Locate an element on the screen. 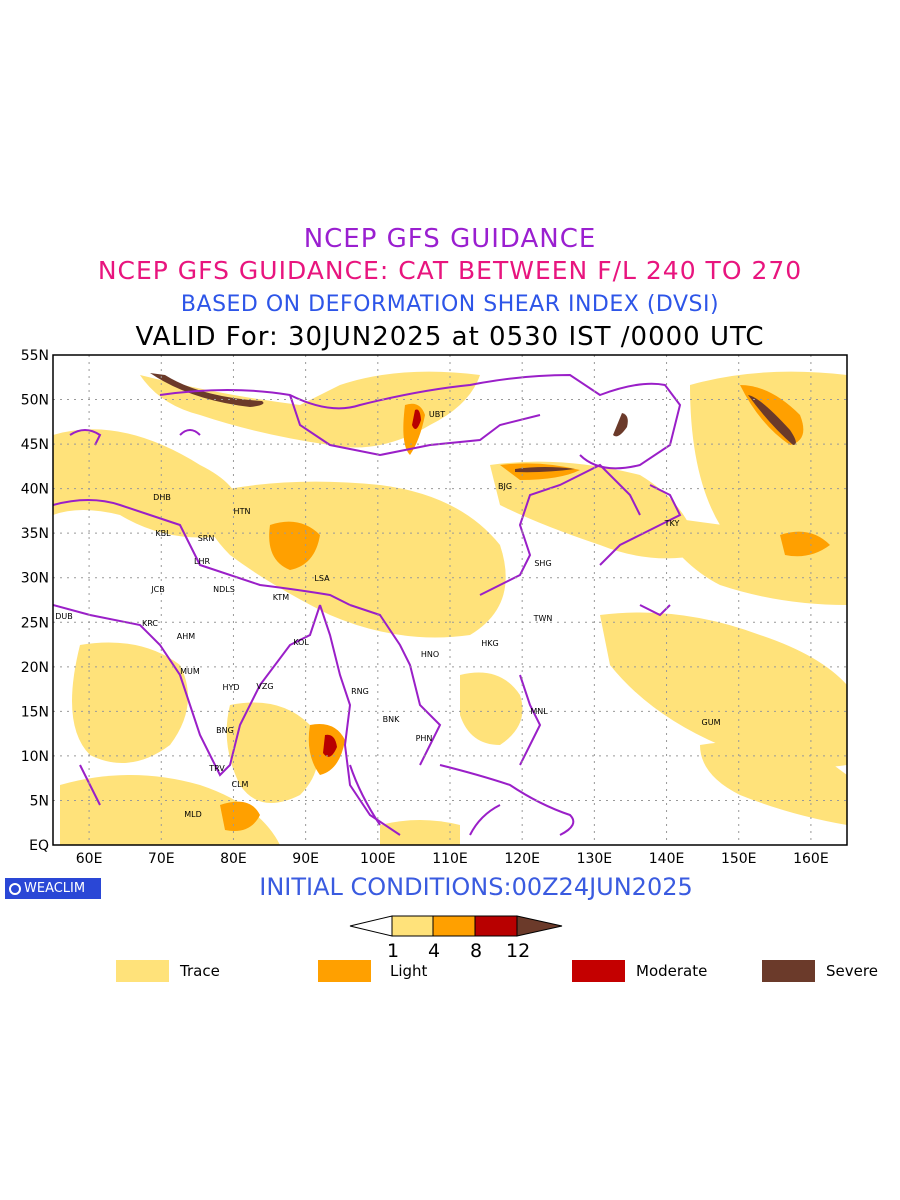  longitude-axis: 60E 70E 80E 90E 100E 110E 120E 130E 140E 150E 160E is located at coordinates (452, 858).